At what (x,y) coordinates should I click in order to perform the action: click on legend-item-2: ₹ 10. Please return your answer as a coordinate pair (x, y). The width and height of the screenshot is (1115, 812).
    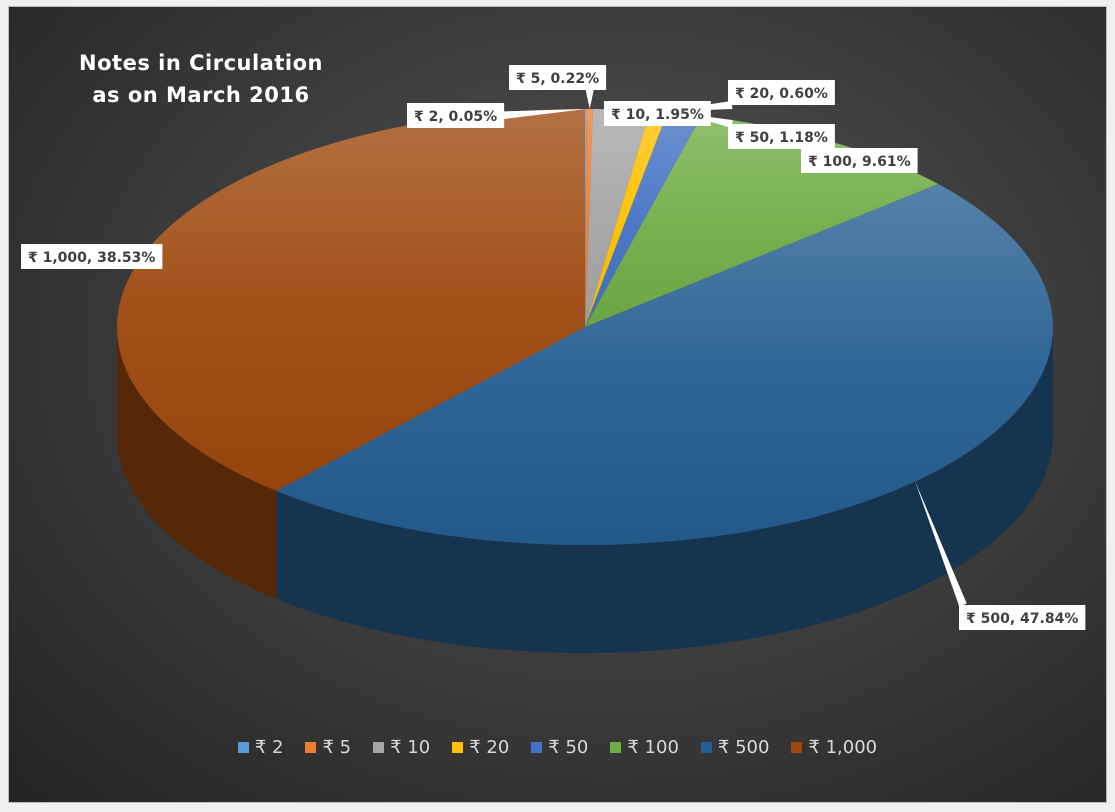
    Looking at the image, I should click on (401, 747).